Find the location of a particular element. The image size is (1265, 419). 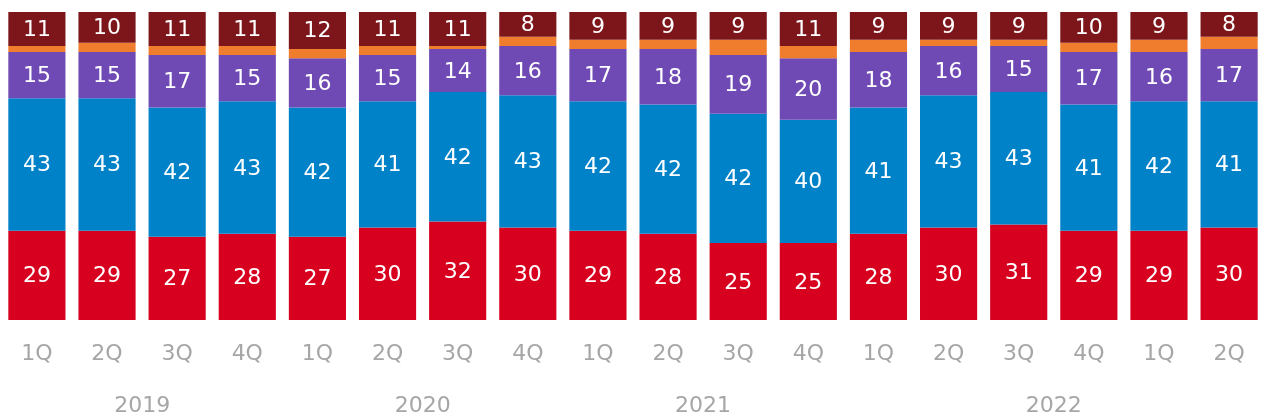

text: 2020 is located at coordinates (422, 404).